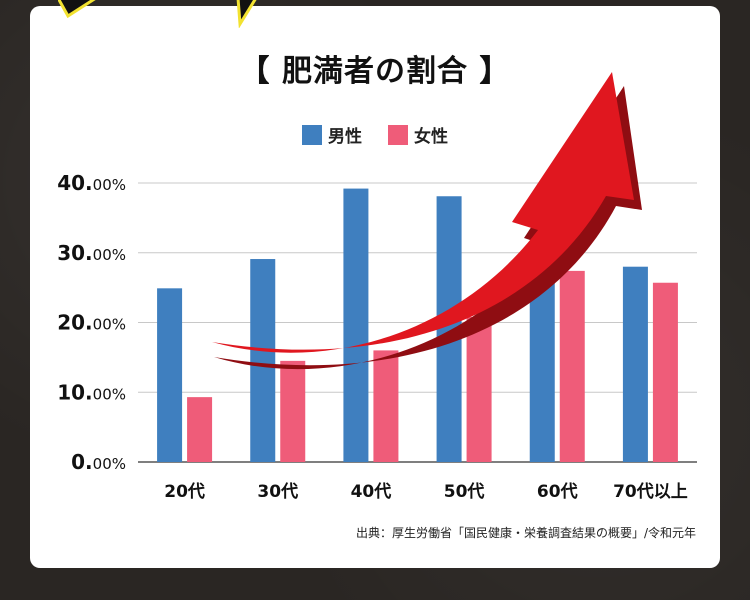 The width and height of the screenshot is (750, 600). What do you see at coordinates (312, 134) in the screenshot?
I see `legend-swatch-male` at bounding box center [312, 134].